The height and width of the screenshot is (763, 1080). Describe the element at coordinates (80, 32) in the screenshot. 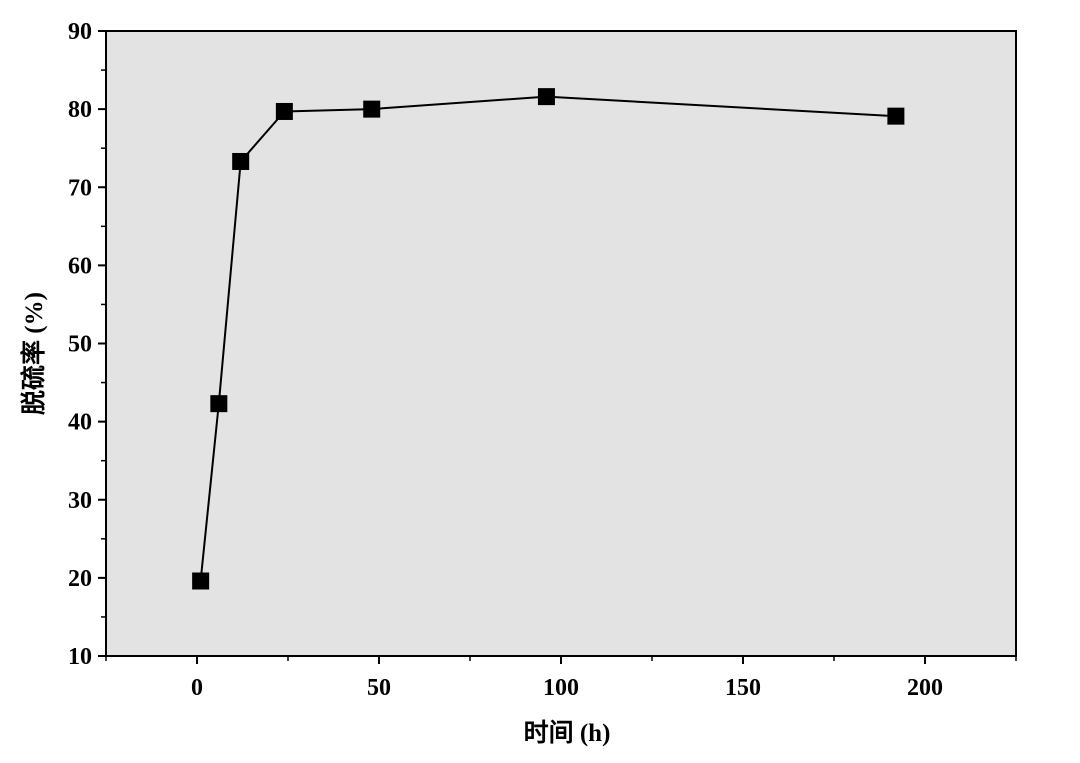

I see `y-tick-label: 90` at that location.